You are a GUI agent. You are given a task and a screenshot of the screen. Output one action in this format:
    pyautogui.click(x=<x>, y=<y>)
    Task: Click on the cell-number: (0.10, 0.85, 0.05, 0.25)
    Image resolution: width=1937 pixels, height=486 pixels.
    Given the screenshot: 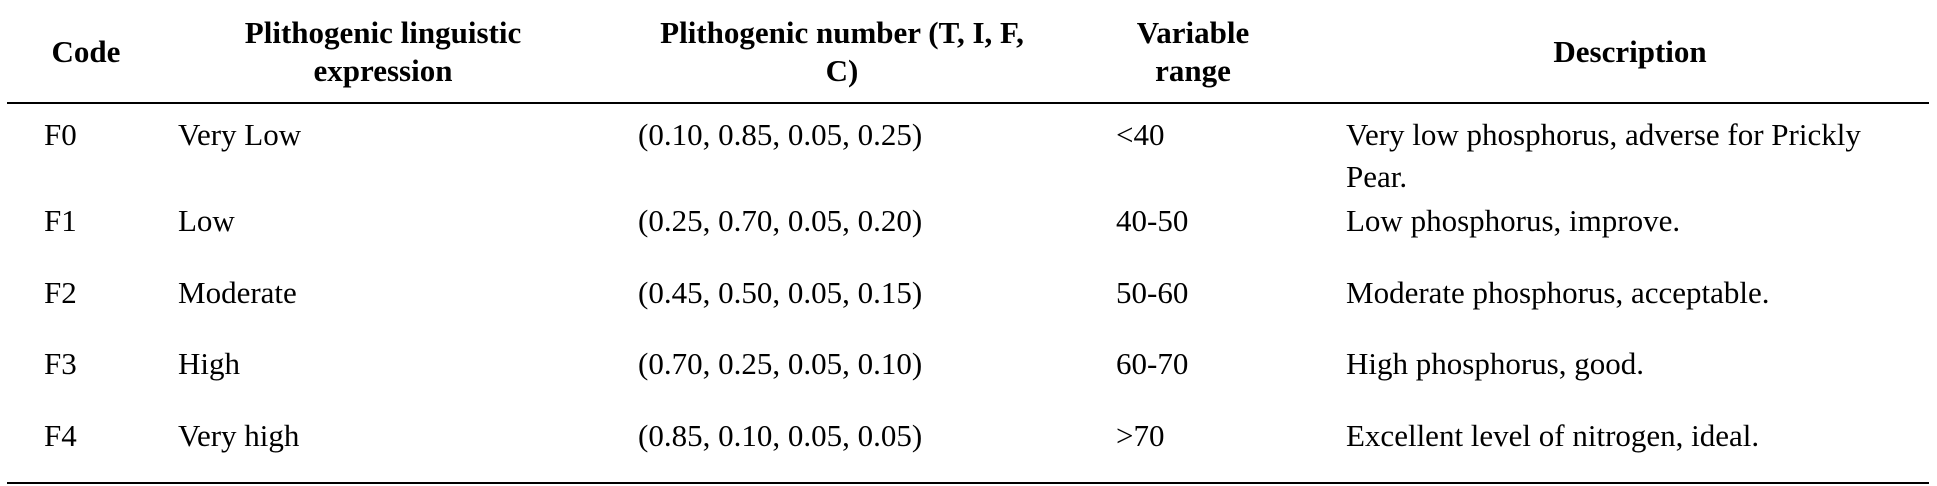 What is the action you would take?
    pyautogui.click(x=780, y=134)
    